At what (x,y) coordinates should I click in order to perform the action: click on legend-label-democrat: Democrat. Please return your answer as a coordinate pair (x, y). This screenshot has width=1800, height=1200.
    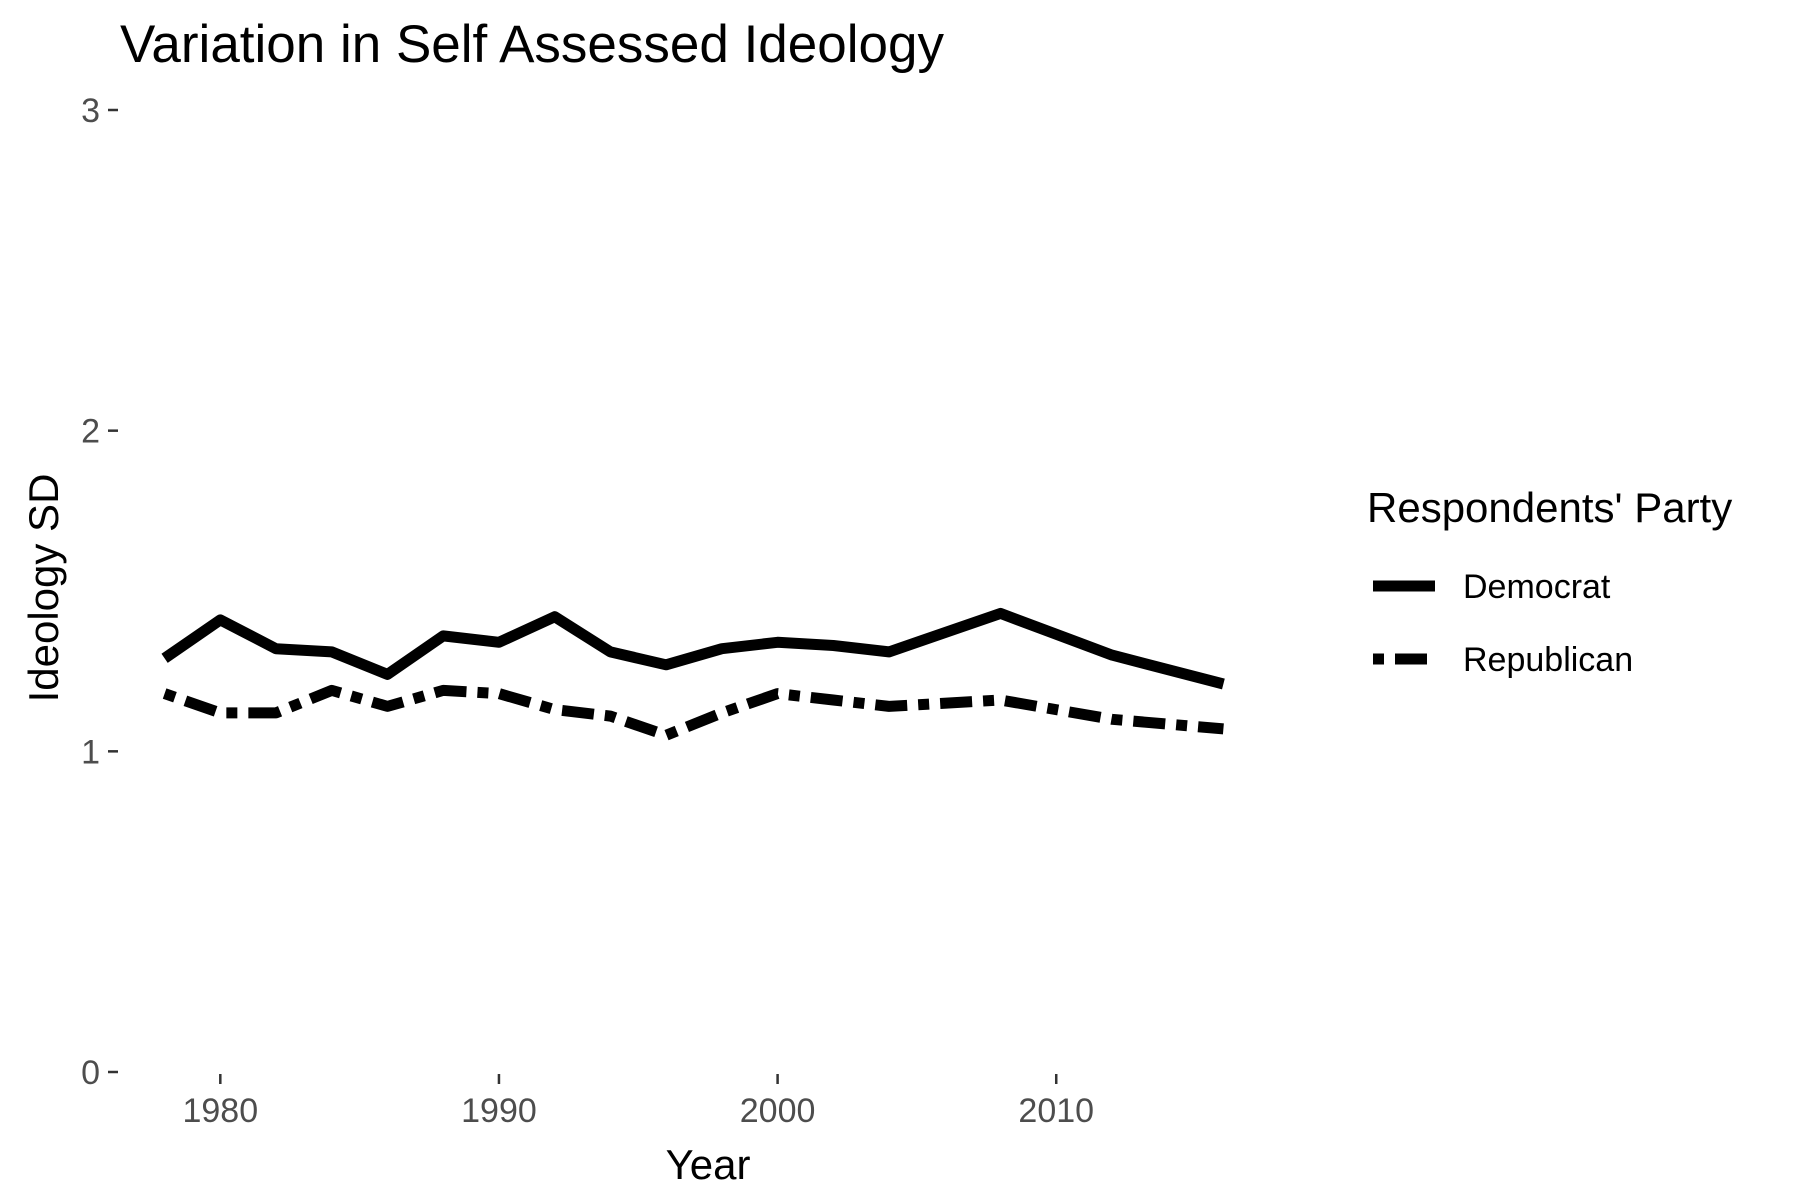
    Looking at the image, I should click on (1537, 587).